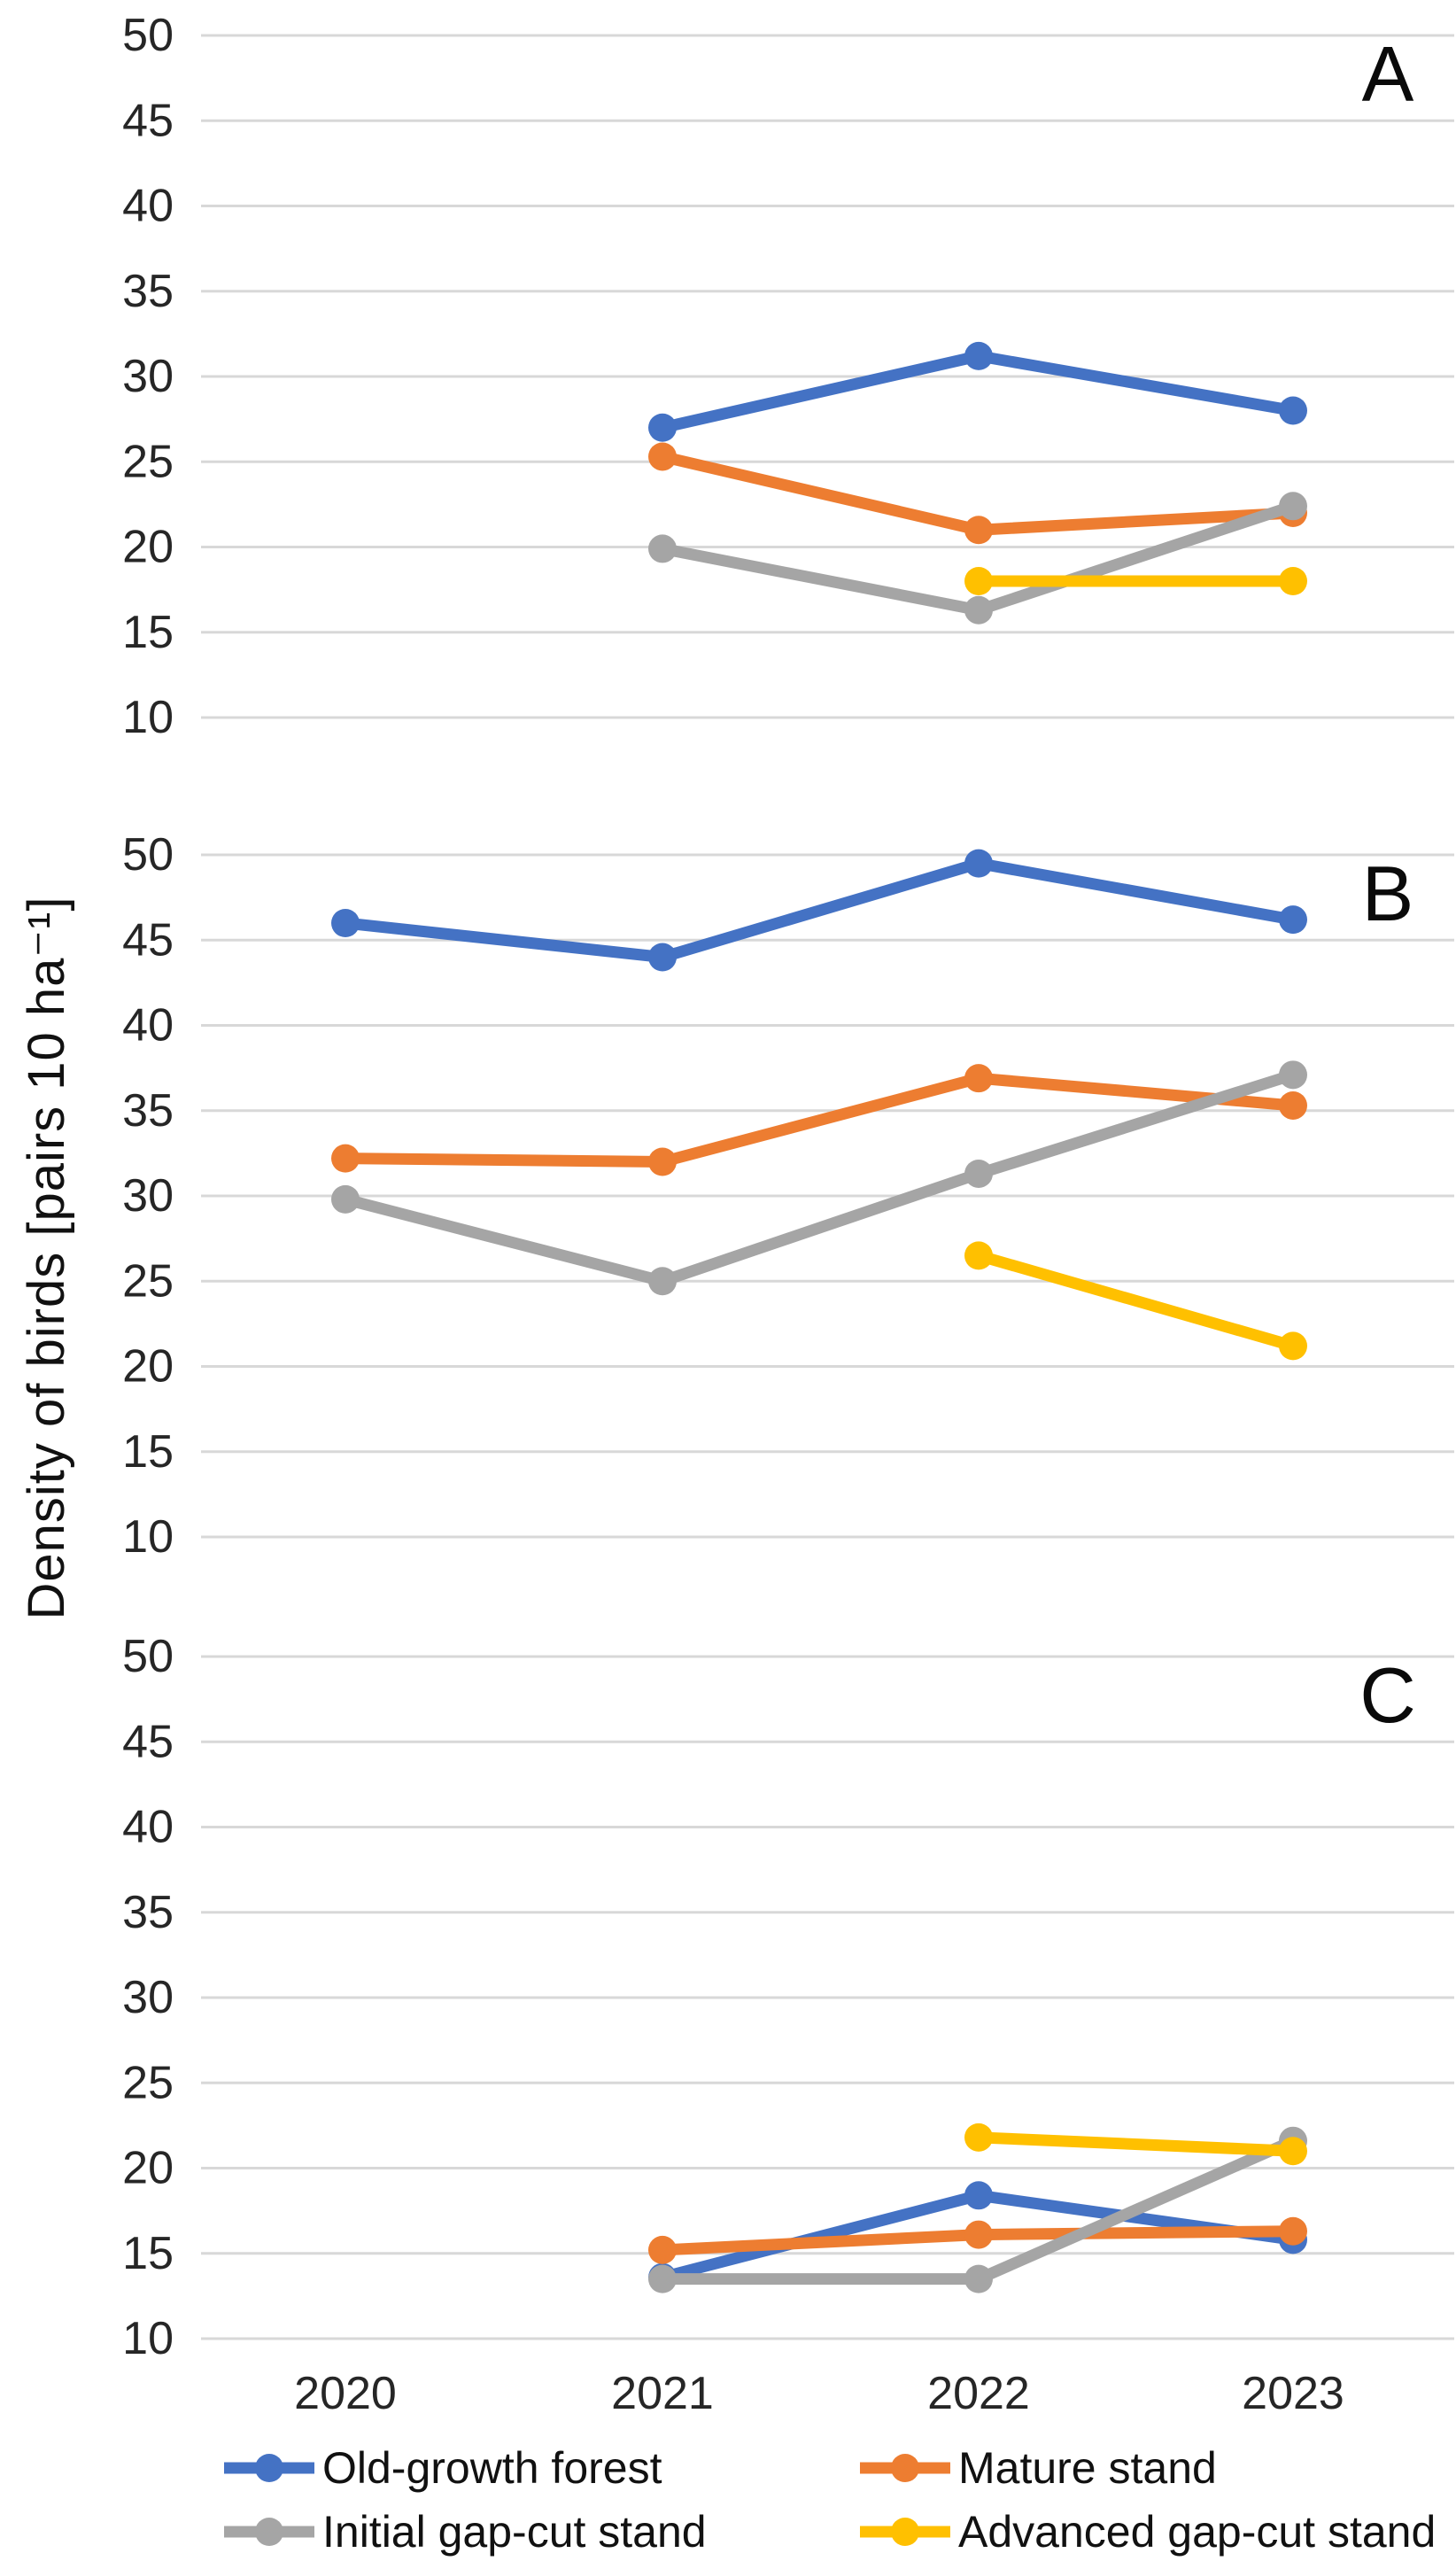  I want to click on panel-label-a: A, so click(1387, 74).